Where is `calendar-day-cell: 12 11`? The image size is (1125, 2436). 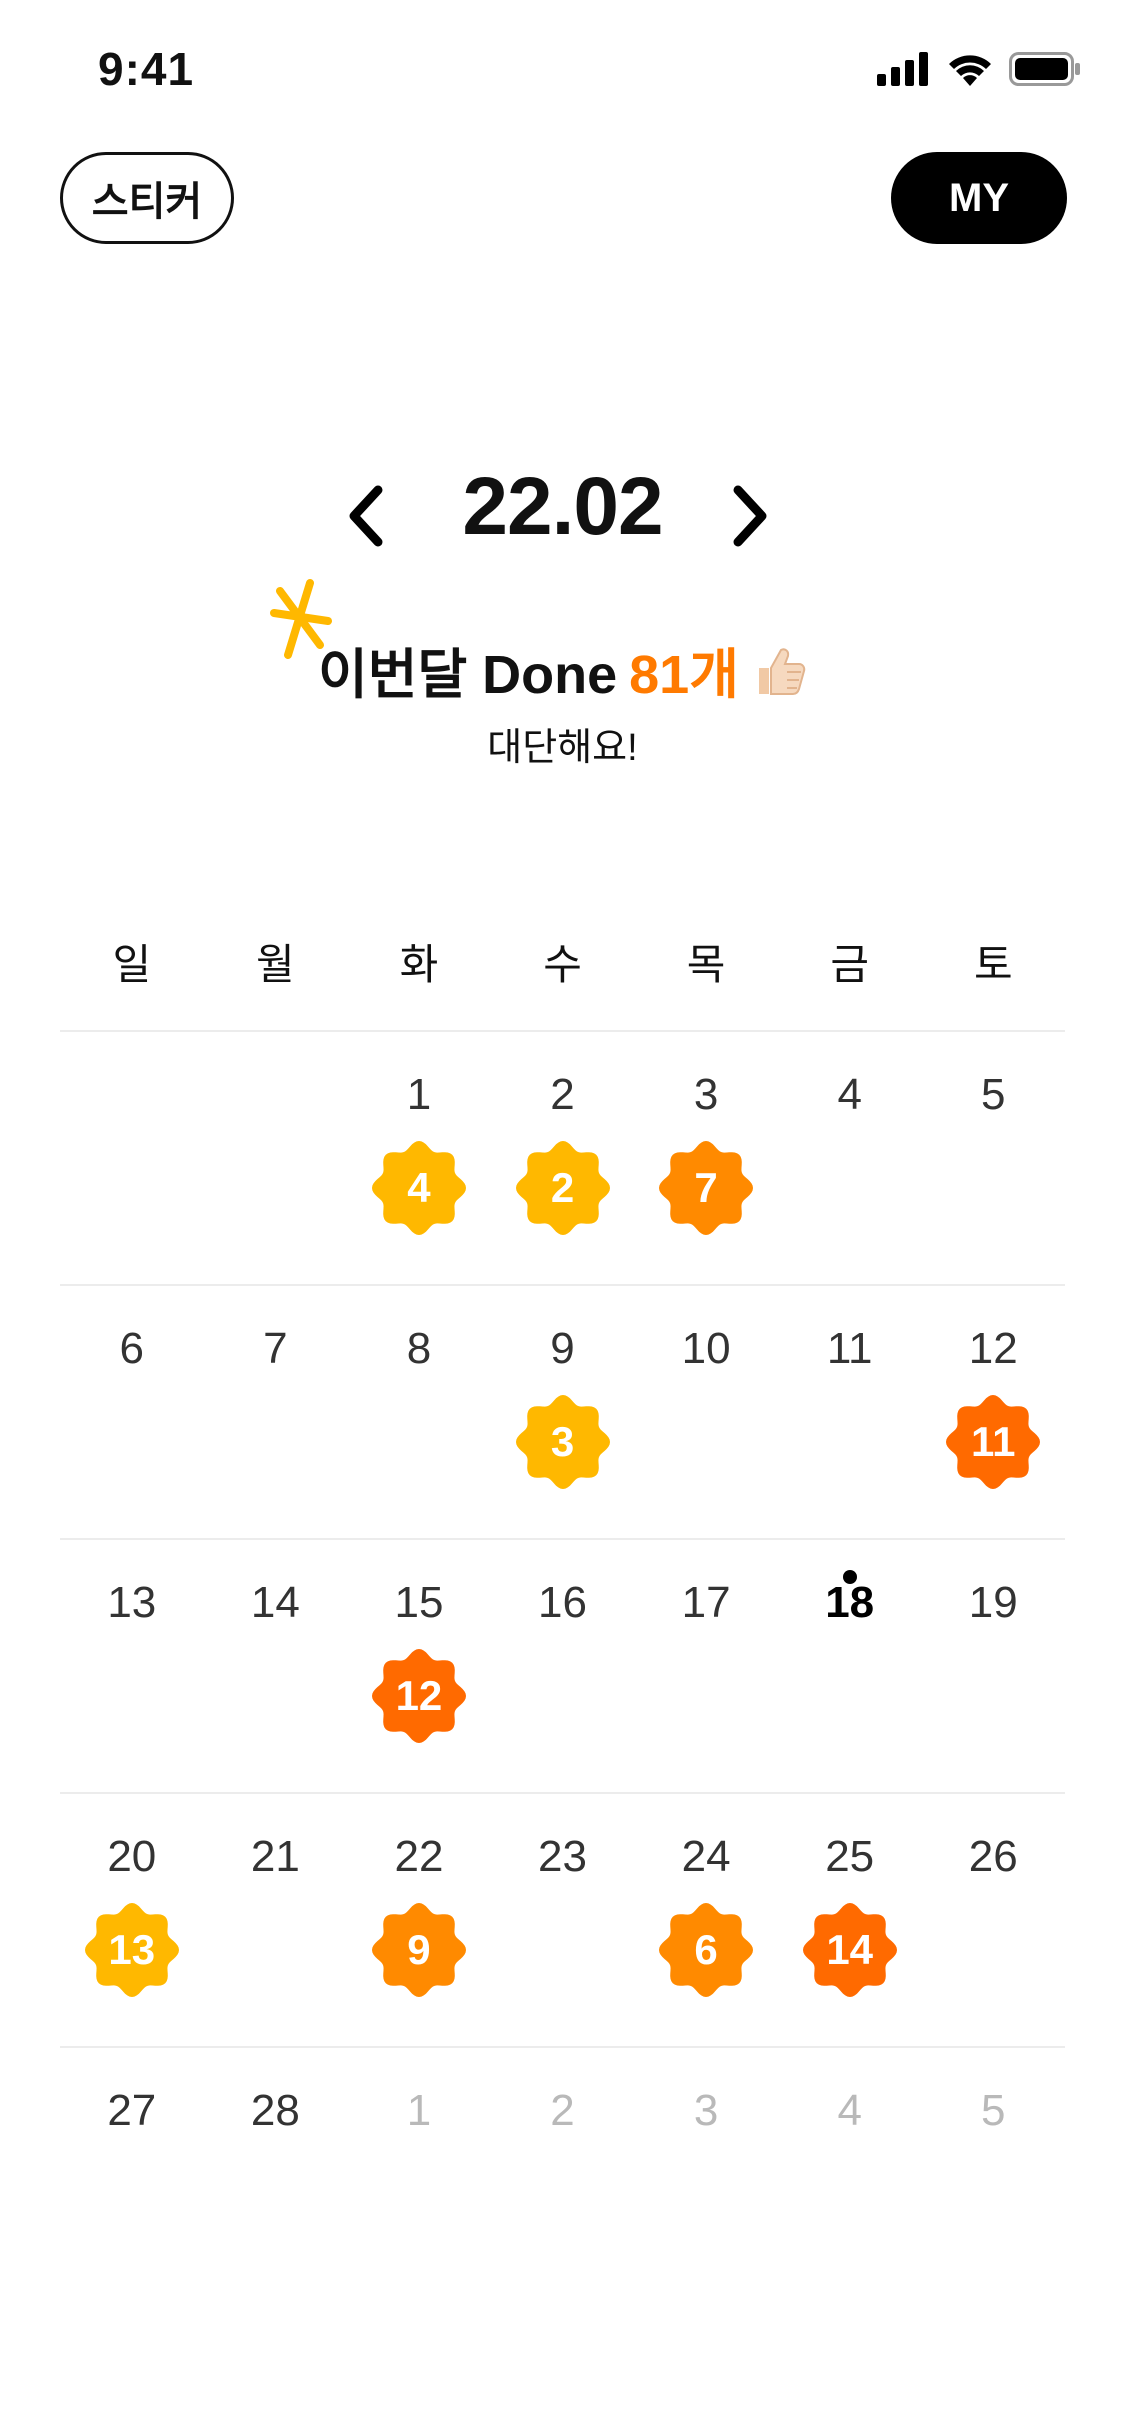 calendar-day-cell: 12 11 is located at coordinates (993, 1412).